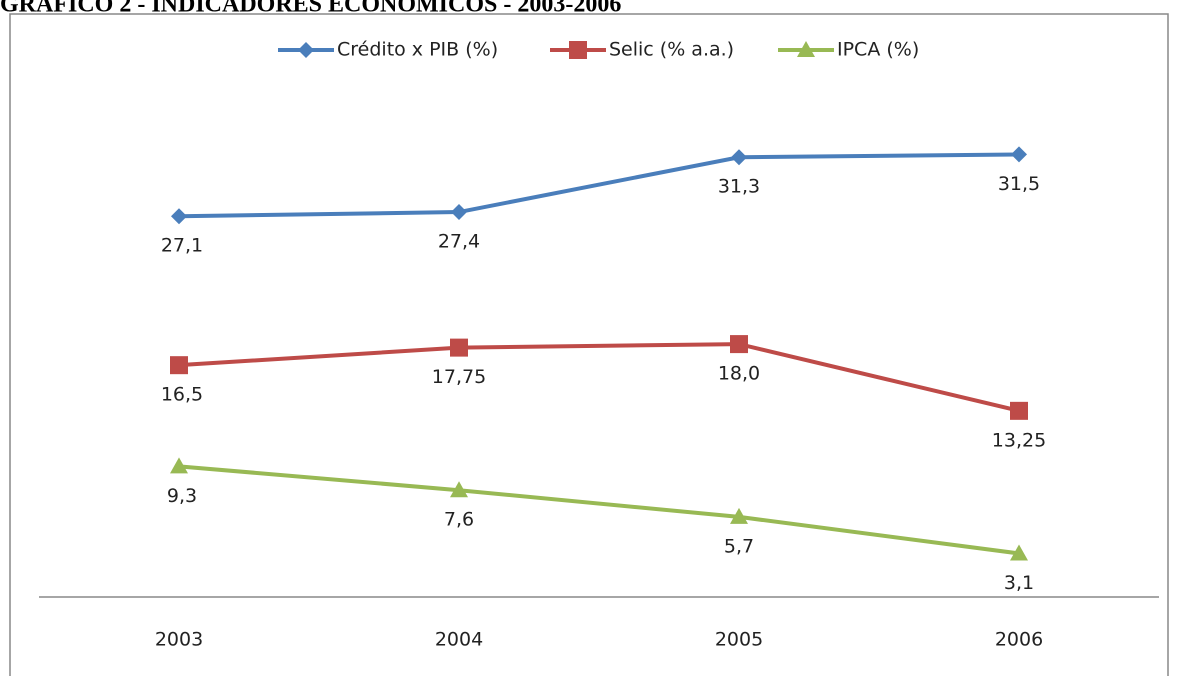 The image size is (1178, 676). I want to click on legend-label: Selic (% a.a.), so click(671, 50).